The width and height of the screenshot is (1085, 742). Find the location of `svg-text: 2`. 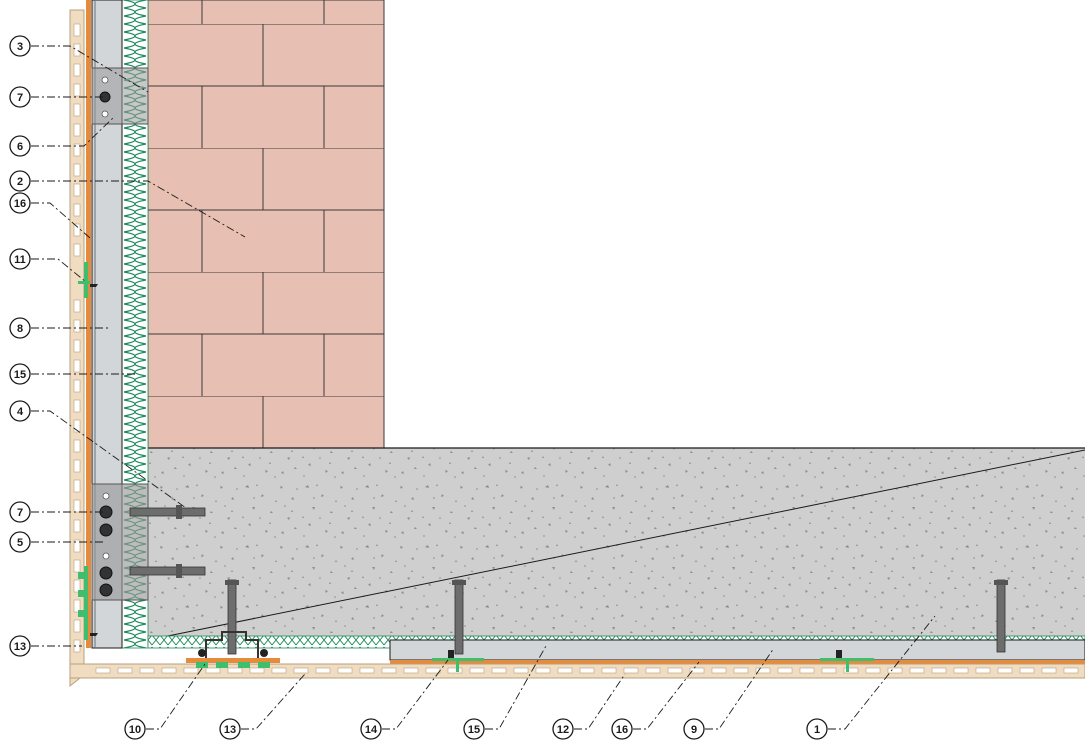

svg-text: 2 is located at coordinates (20, 182).